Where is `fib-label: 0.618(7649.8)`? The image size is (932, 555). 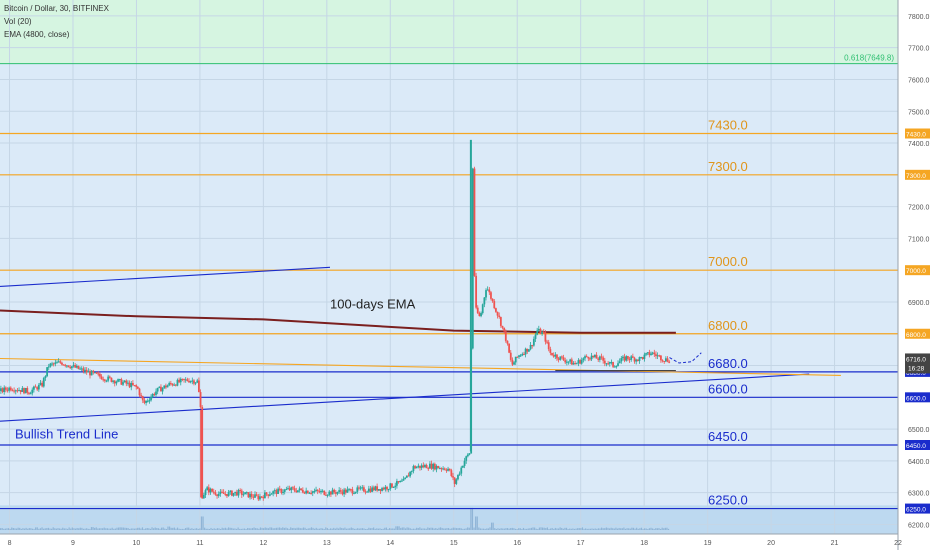
fib-label: 0.618(7649.8) is located at coordinates (869, 58).